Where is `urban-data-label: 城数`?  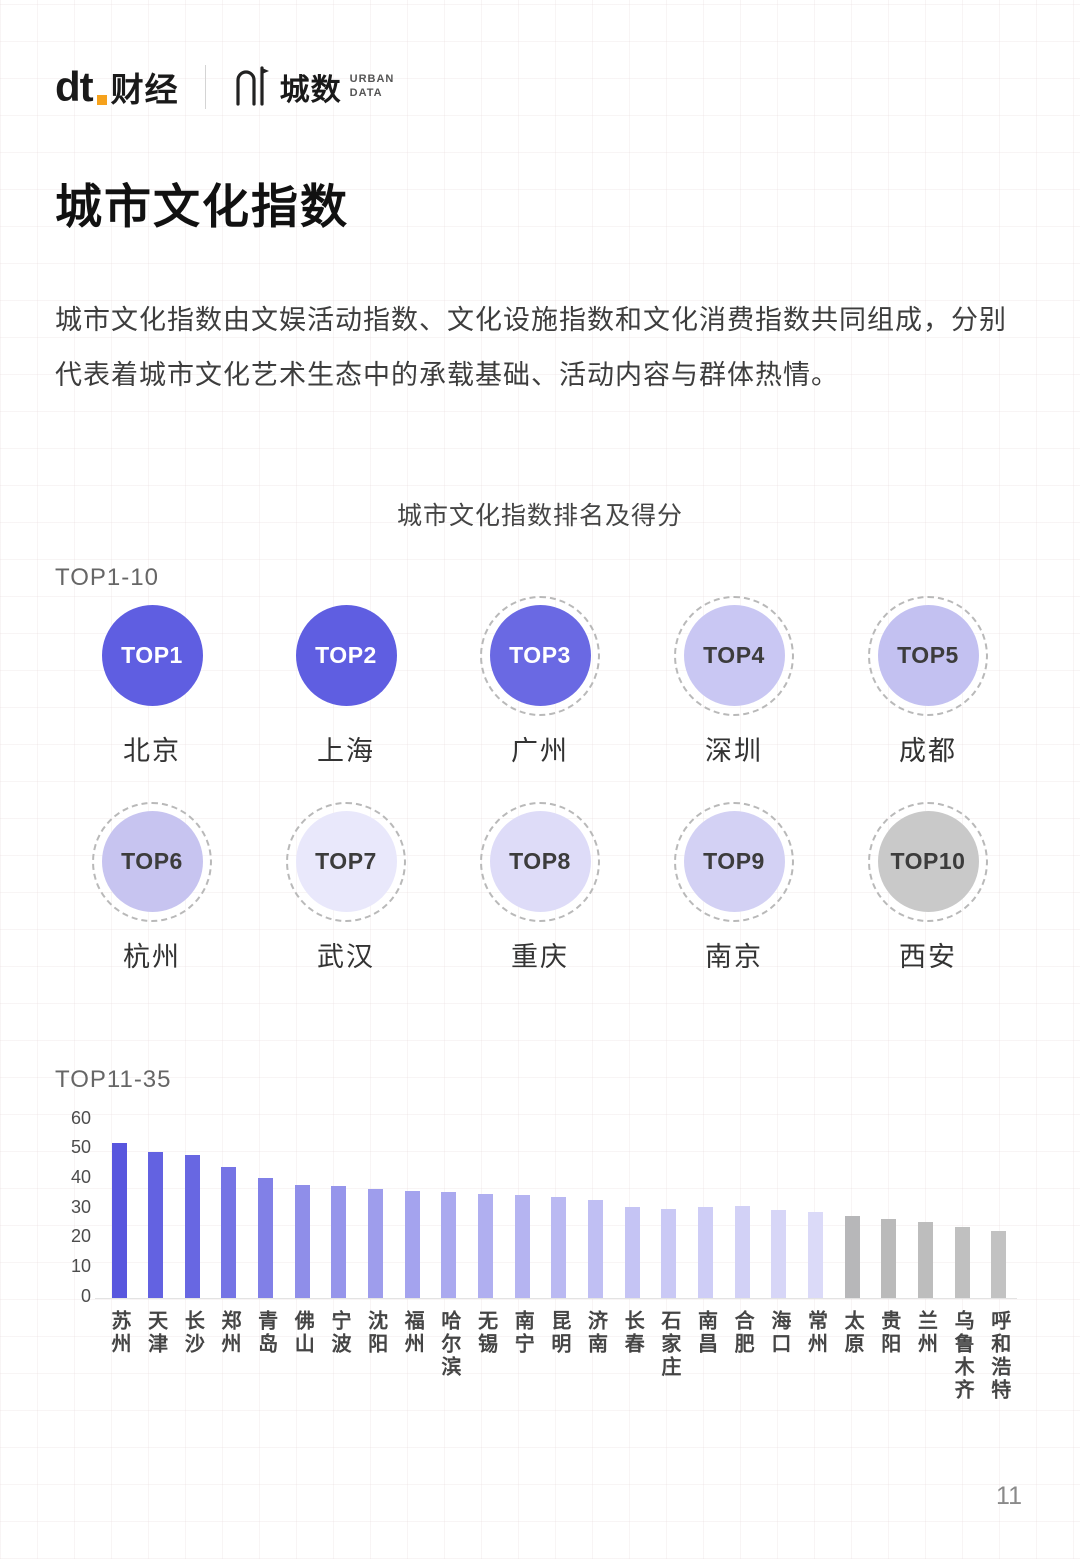 urban-data-label: 城数 is located at coordinates (310, 90).